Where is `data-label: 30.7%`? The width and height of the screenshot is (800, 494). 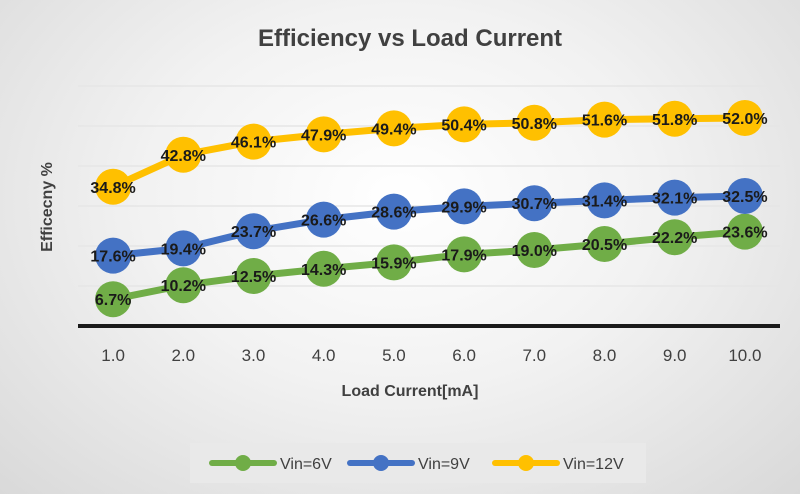
data-label: 30.7% is located at coordinates (534, 204).